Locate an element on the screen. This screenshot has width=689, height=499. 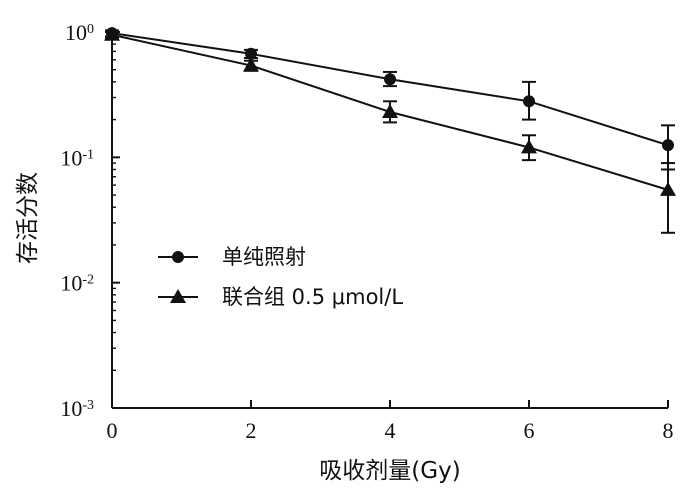
y-tick-exponent: -3 is located at coordinates (88, 405).